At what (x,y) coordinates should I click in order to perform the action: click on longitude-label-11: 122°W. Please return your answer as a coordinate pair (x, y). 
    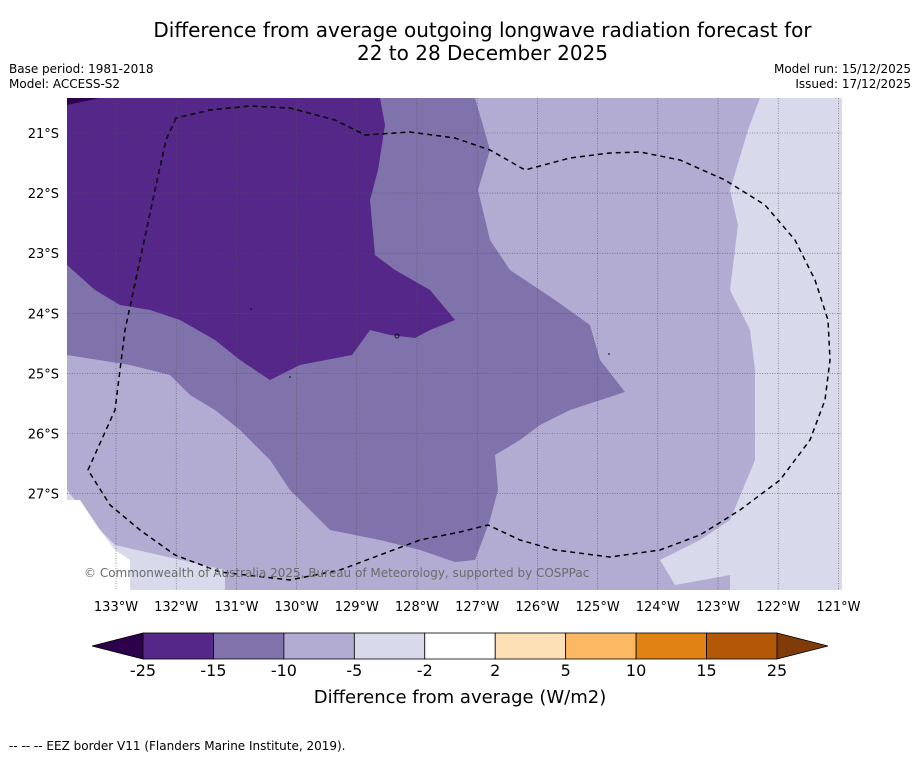
    Looking at the image, I should click on (778, 607).